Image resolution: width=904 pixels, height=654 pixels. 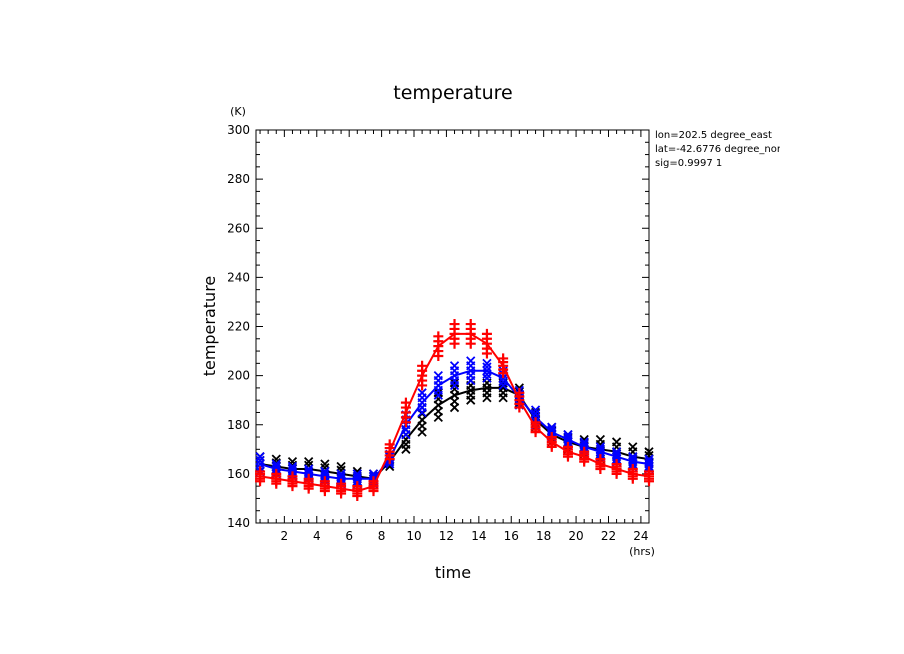 What do you see at coordinates (238, 130) in the screenshot?
I see `y-tick-label: 300` at bounding box center [238, 130].